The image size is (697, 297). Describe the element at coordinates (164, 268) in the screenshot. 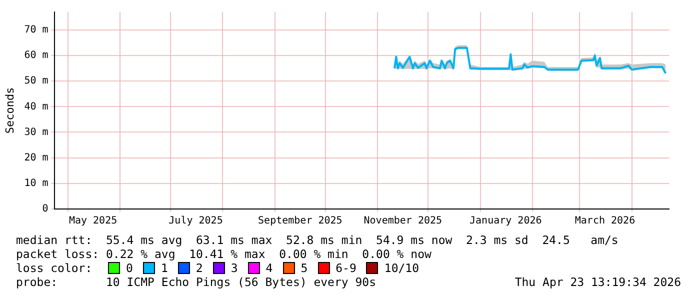

I see `text: 1` at that location.